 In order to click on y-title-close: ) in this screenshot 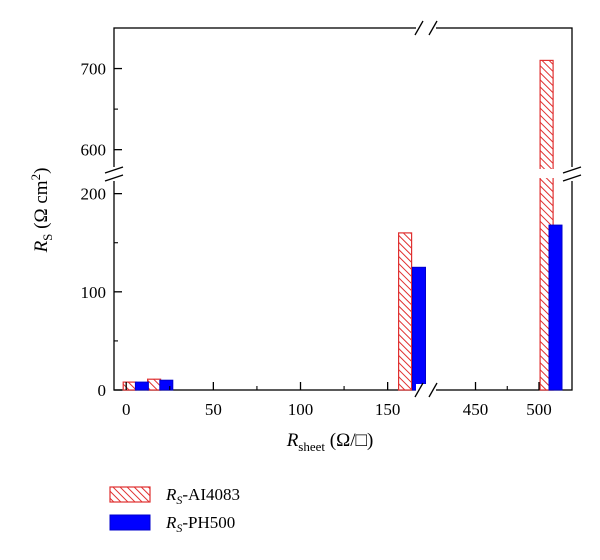, I will do `click(41, 171)`.